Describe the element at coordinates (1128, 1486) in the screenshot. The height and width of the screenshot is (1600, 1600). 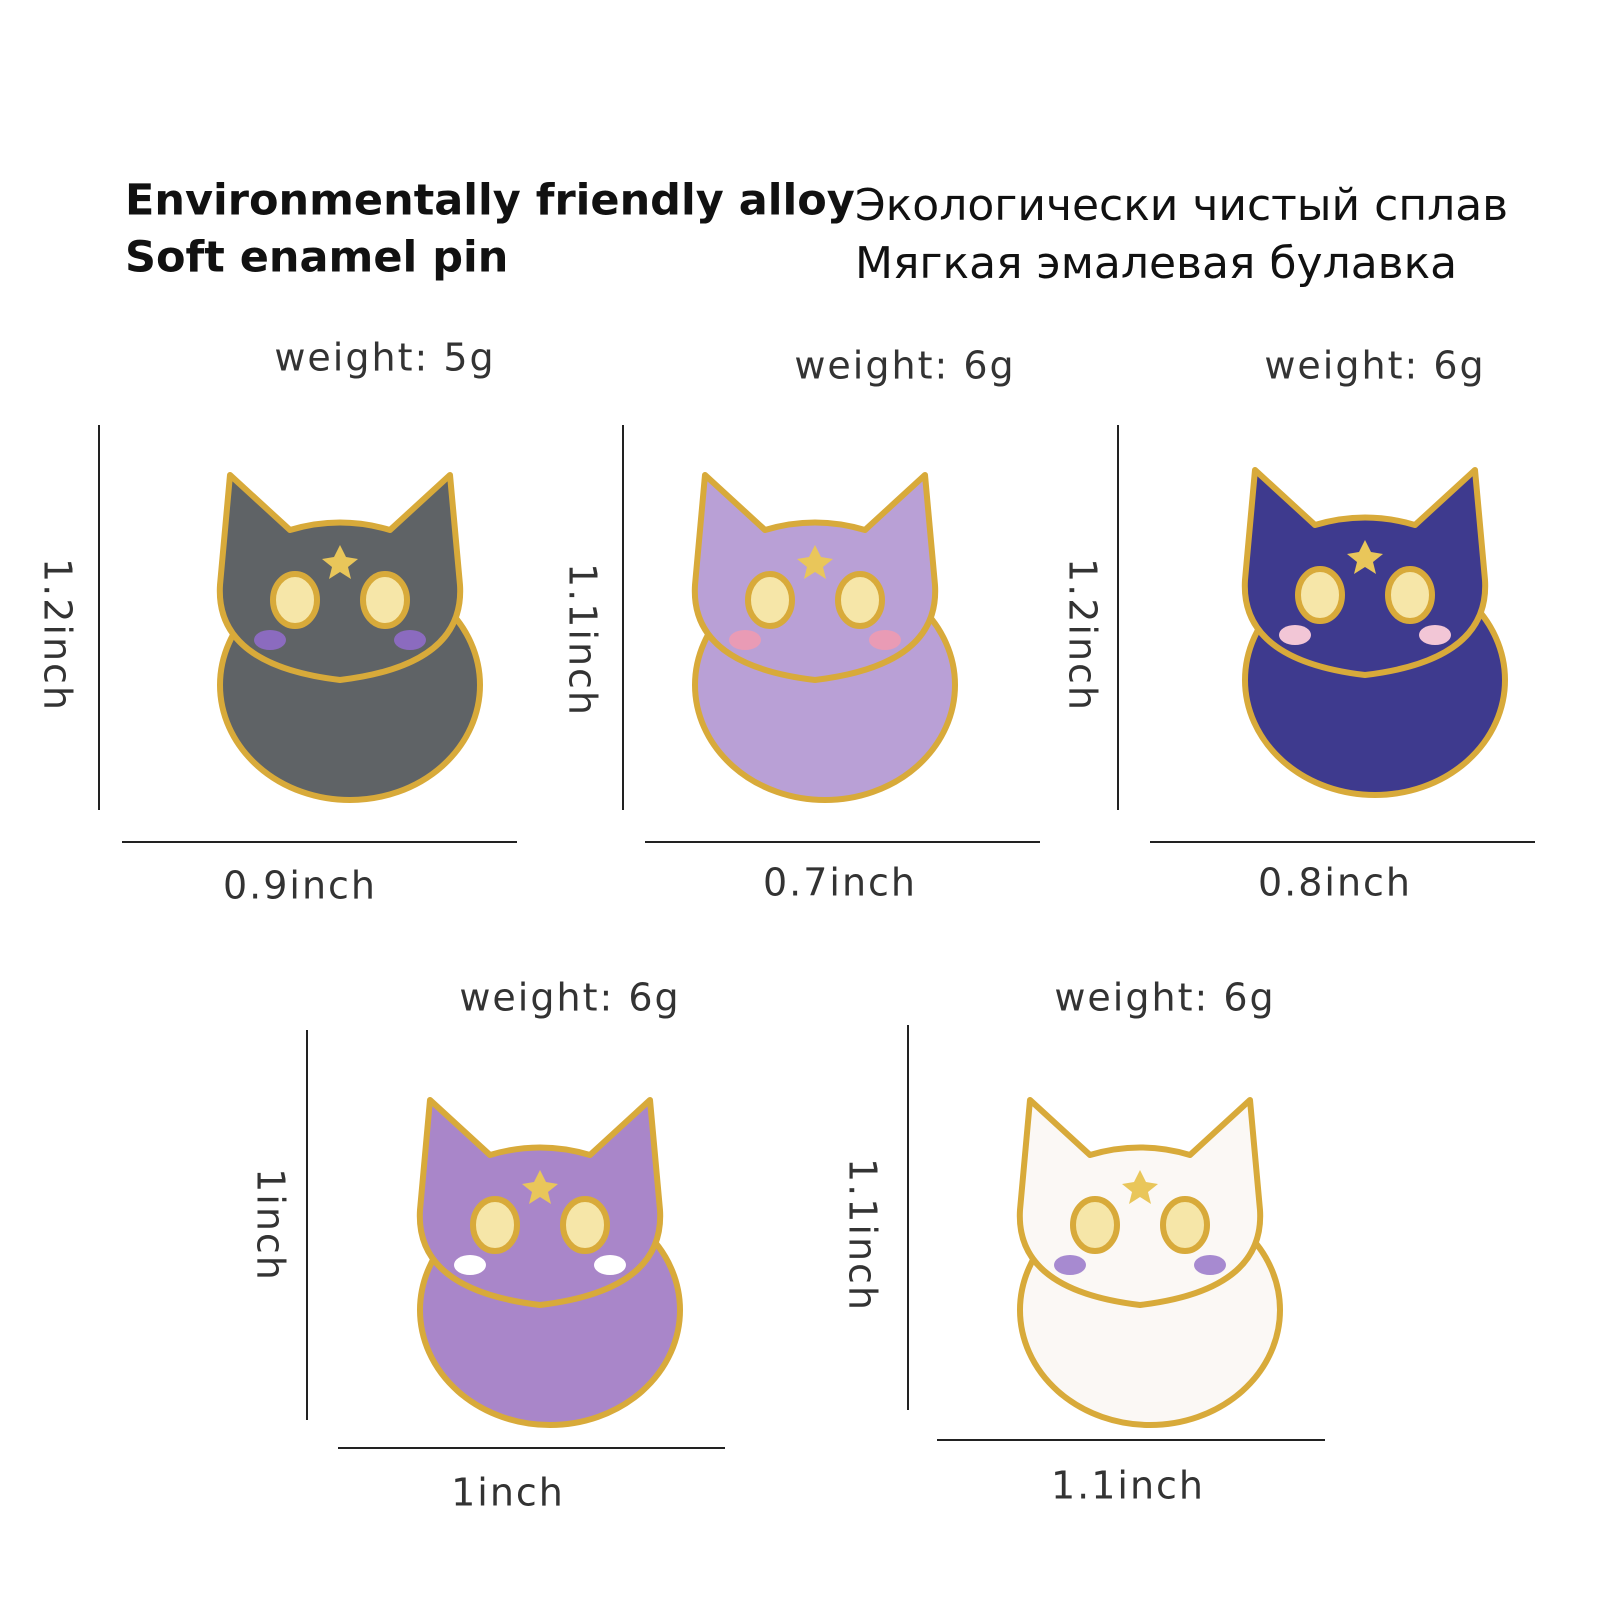
I see `pin-width: 1.1inch` at that location.